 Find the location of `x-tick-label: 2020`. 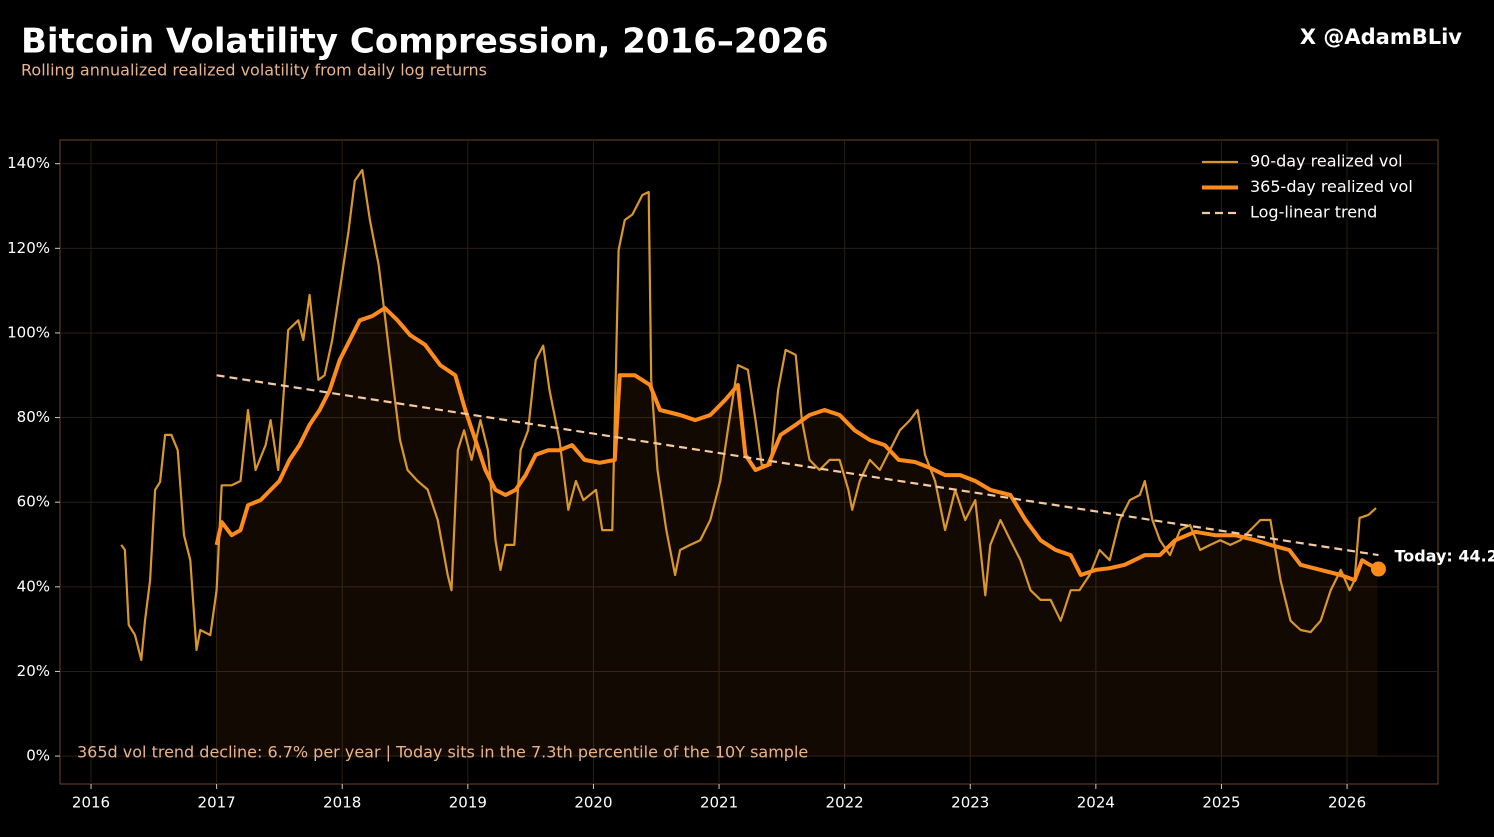

x-tick-label: 2020 is located at coordinates (593, 803).